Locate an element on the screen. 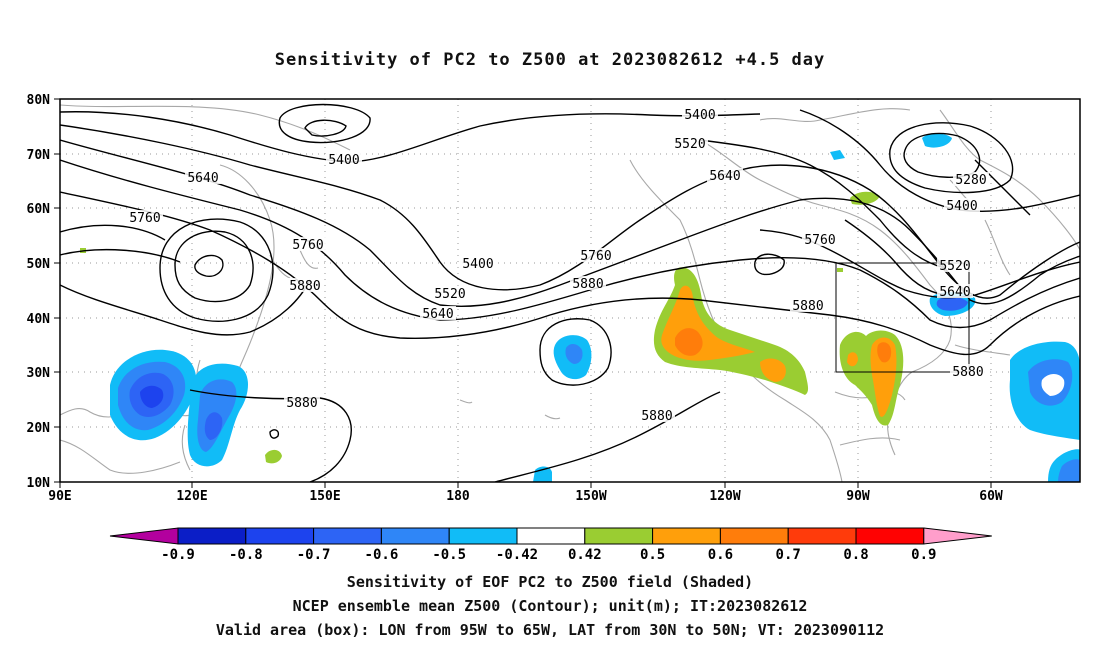  colorbar-right-triangle is located at coordinates (957, 536).